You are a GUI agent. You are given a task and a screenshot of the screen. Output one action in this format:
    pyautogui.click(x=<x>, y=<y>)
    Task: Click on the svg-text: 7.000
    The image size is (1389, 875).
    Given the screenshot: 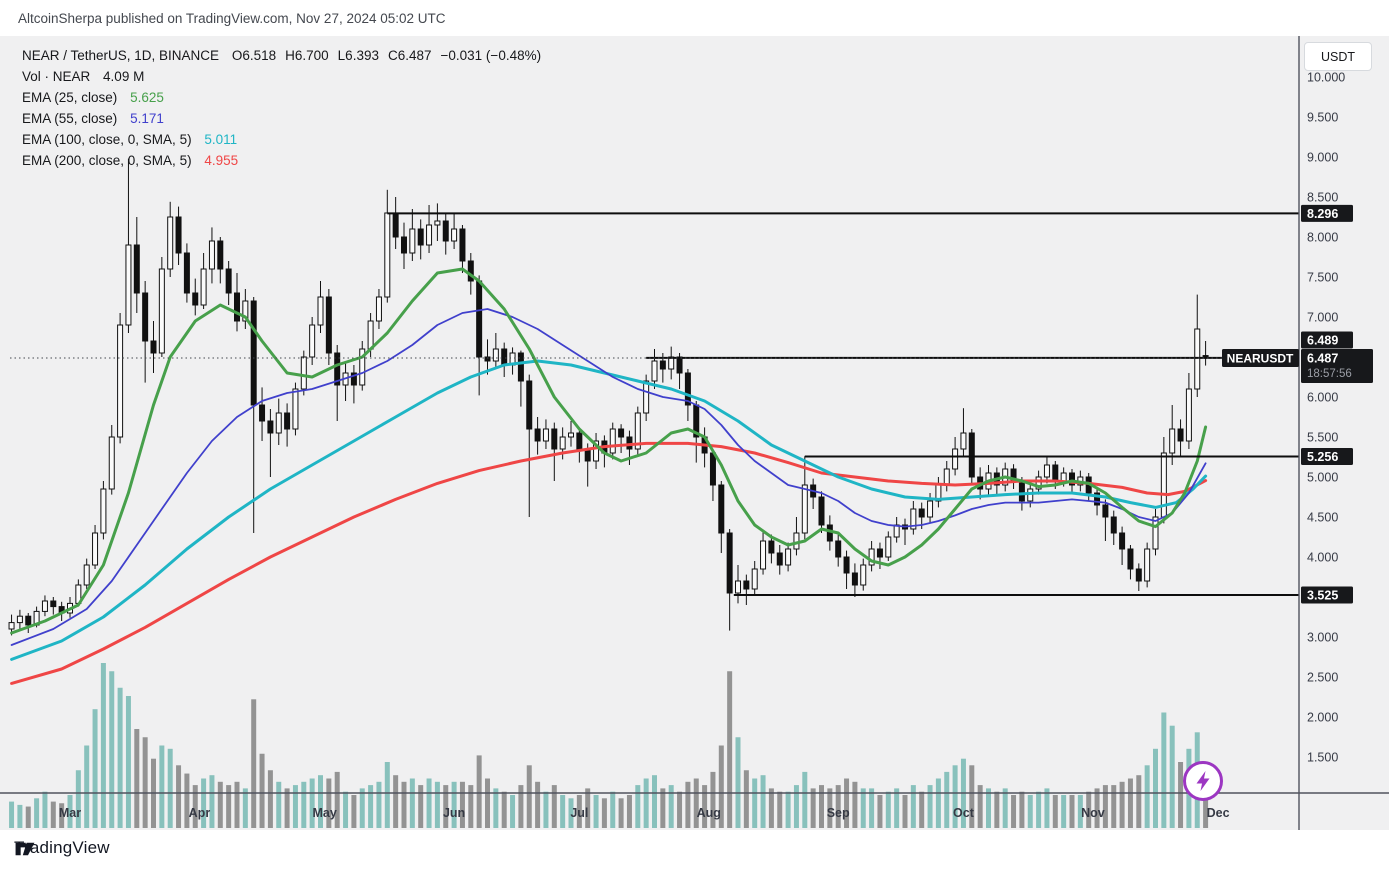 What is the action you would take?
    pyautogui.click(x=1322, y=318)
    